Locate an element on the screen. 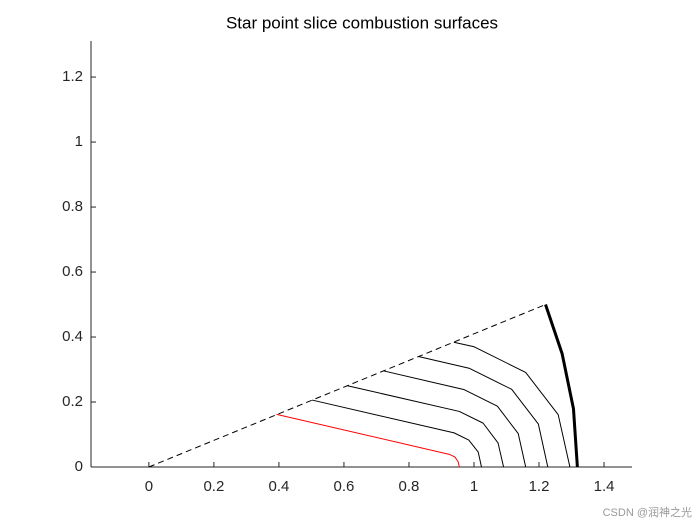  y-tick-label: 0.4 is located at coordinates (72, 336).